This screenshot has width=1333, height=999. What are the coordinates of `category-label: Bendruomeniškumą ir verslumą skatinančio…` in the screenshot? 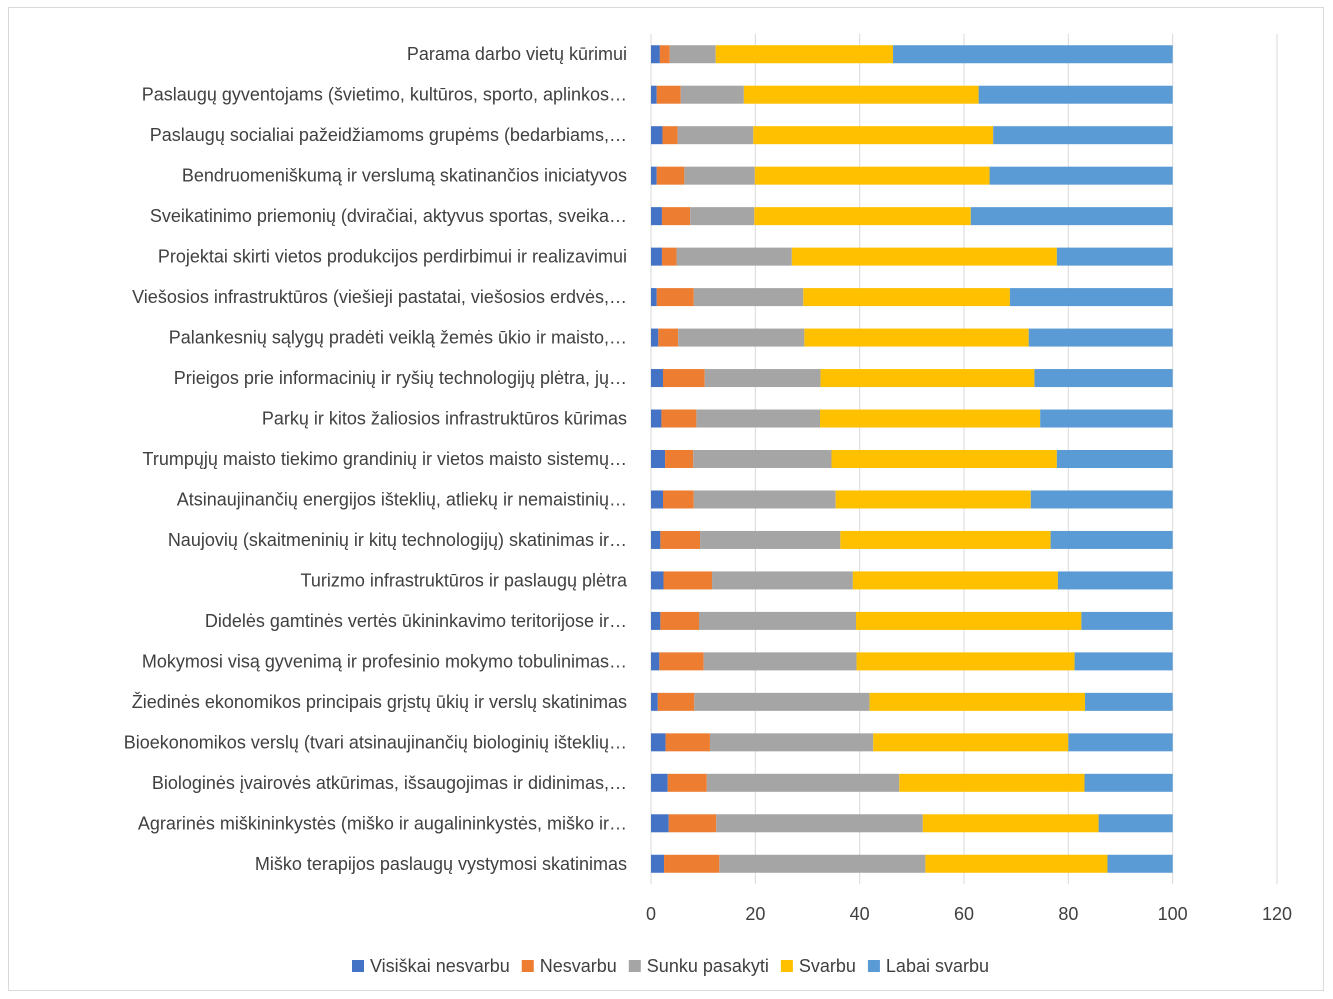 It's located at (404, 176).